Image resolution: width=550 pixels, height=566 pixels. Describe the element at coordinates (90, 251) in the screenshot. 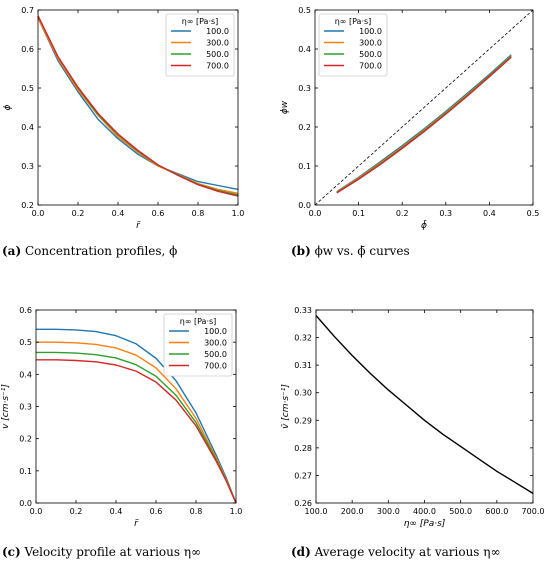

I see `caption-a: (a) Concentration profiles, ϕ` at that location.